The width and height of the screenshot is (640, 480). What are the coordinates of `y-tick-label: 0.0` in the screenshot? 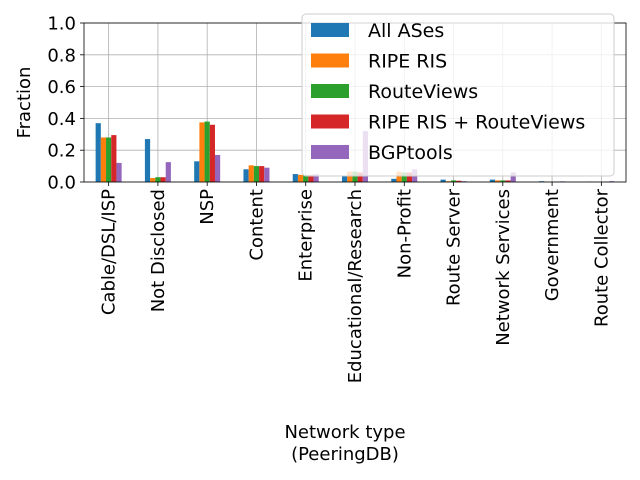 It's located at (61, 183).